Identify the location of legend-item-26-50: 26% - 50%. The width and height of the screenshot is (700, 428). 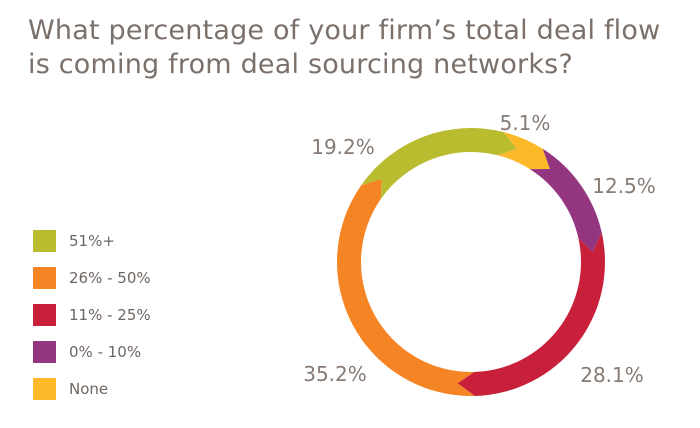
(92, 278).